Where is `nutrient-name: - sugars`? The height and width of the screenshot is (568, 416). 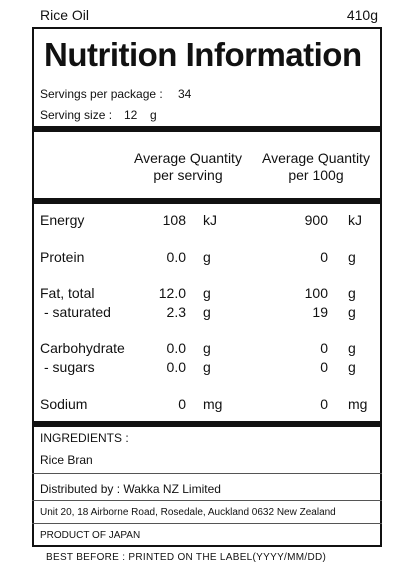 nutrient-name: - sugars is located at coordinates (69, 367).